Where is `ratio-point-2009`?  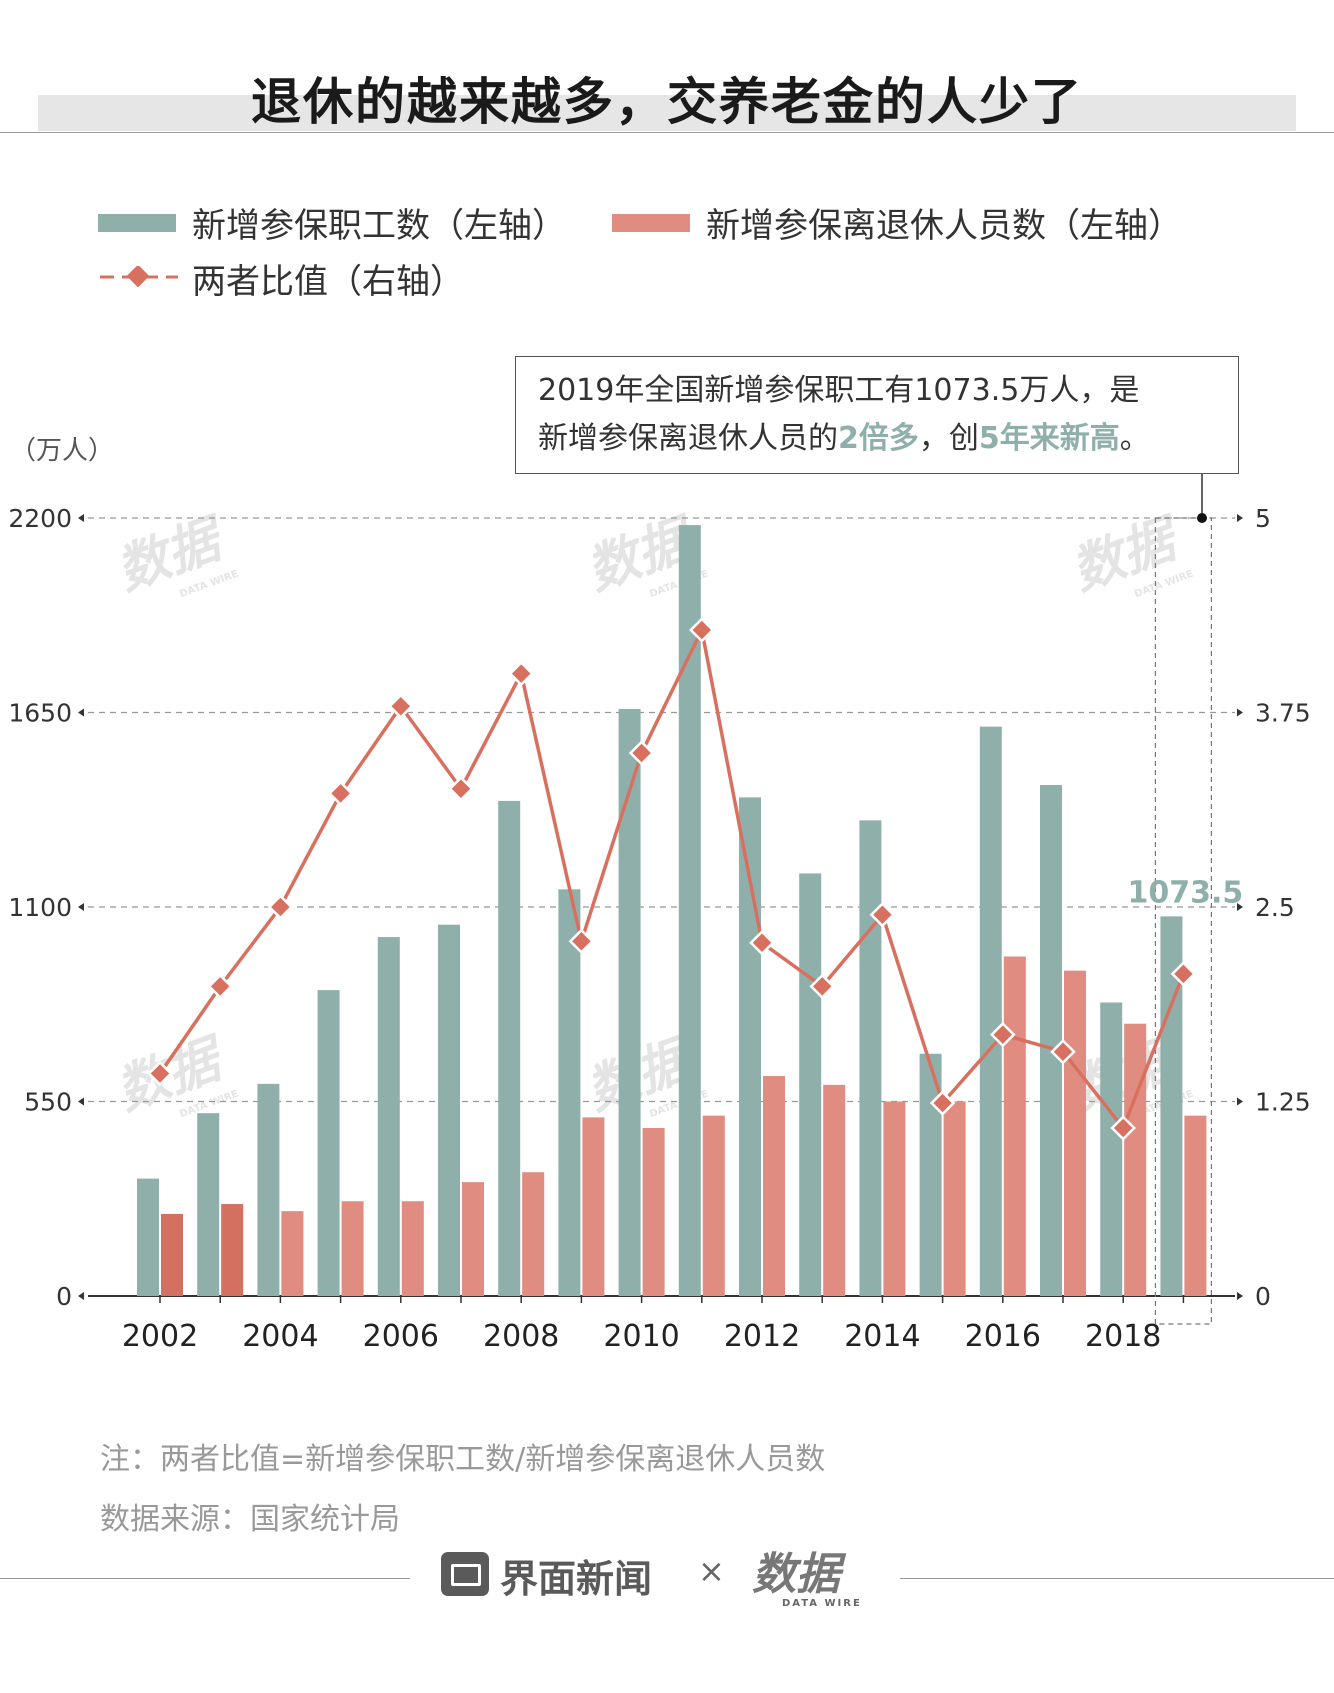
ratio-point-2009 is located at coordinates (581, 941).